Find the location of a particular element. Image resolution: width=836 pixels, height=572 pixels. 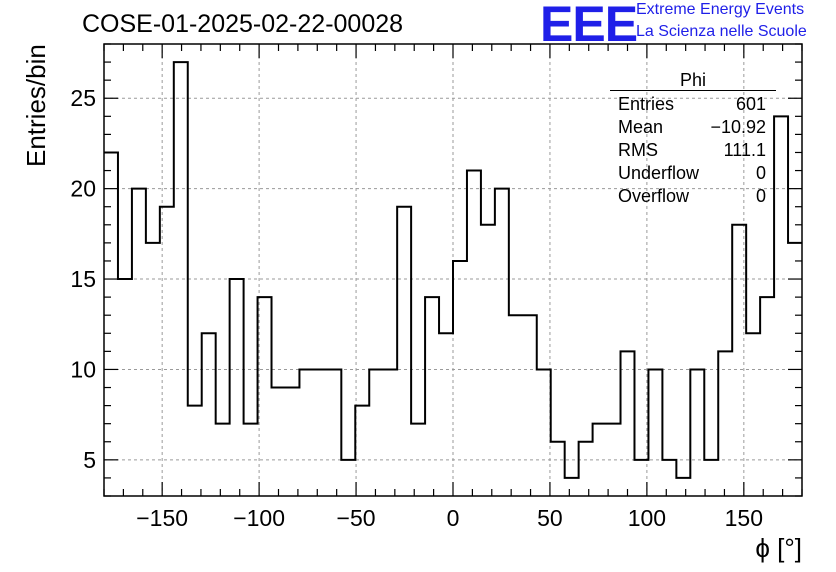

stats-row-label: Entries is located at coordinates (646, 104).